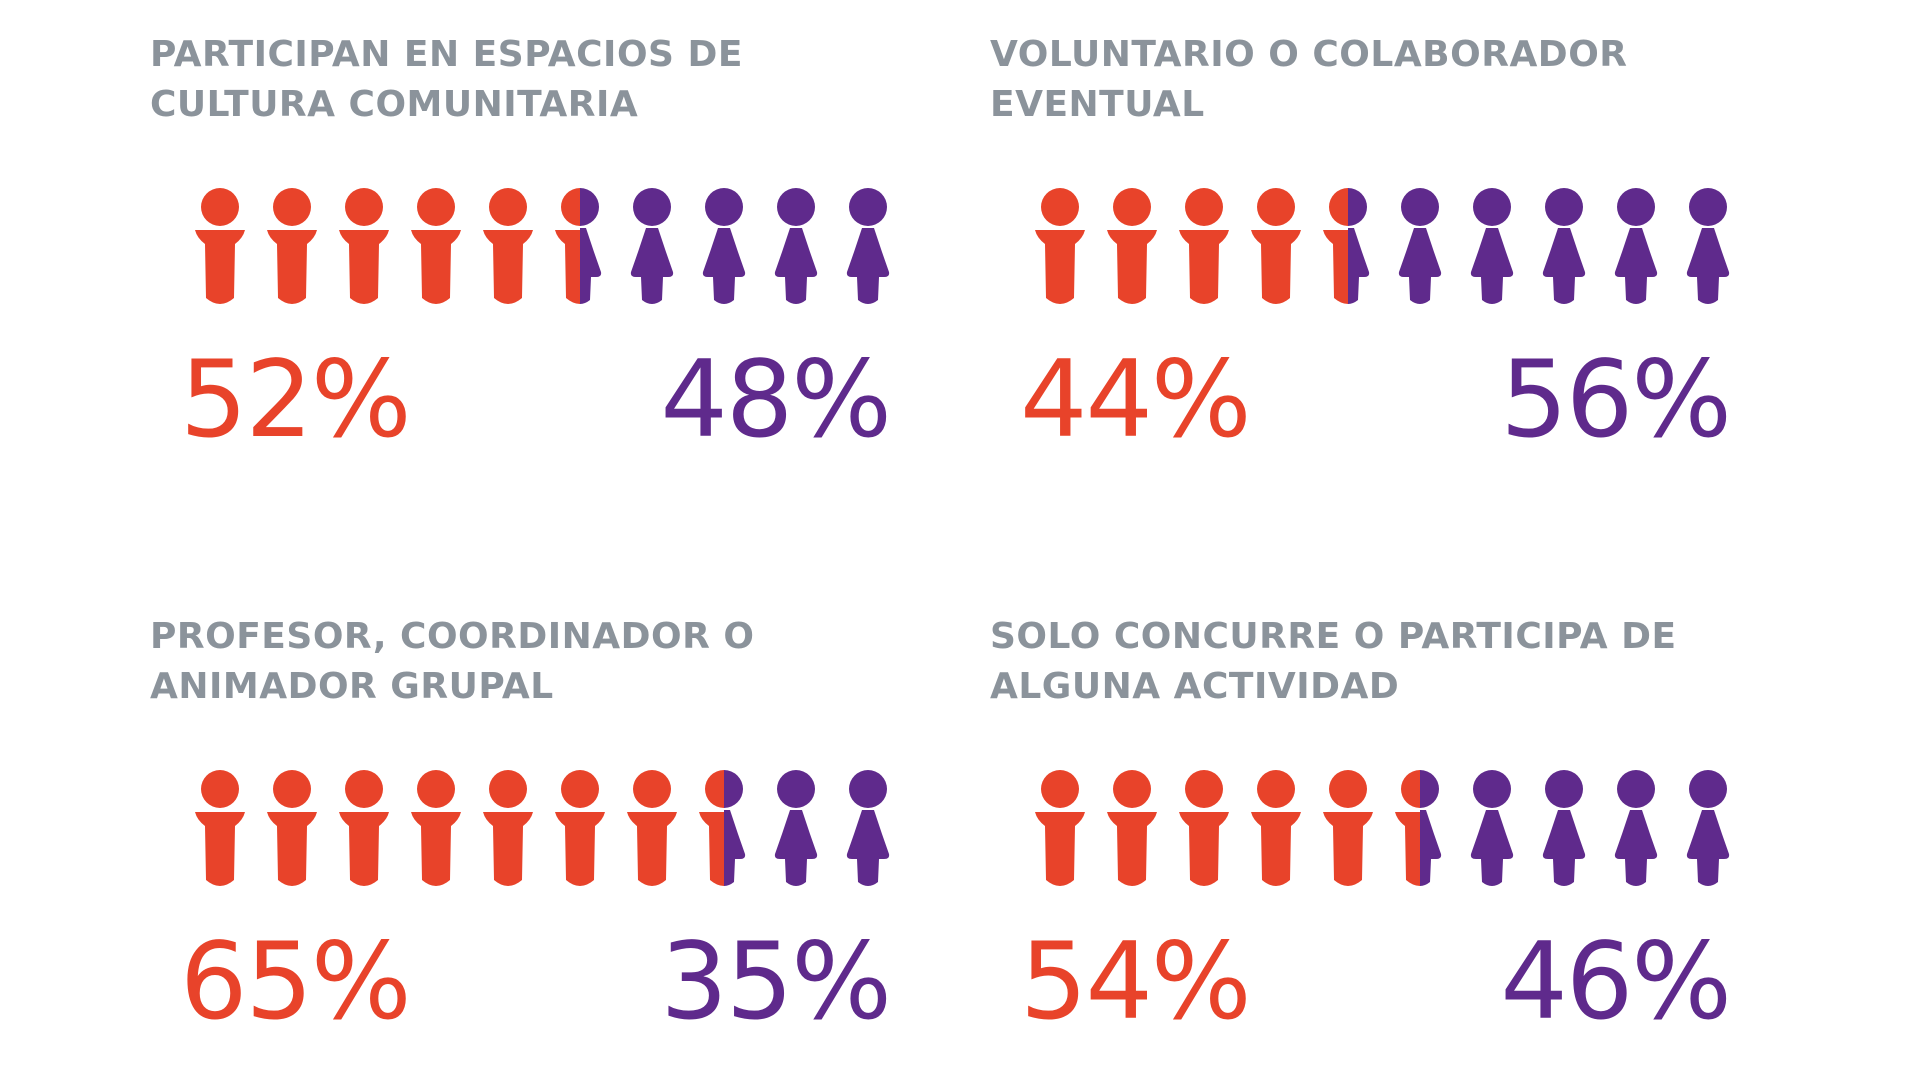 The image size is (1920, 1092). I want to click on chart-title: VOLUNTARIO O COLABORADOR EVENTUAL, so click(1309, 79).